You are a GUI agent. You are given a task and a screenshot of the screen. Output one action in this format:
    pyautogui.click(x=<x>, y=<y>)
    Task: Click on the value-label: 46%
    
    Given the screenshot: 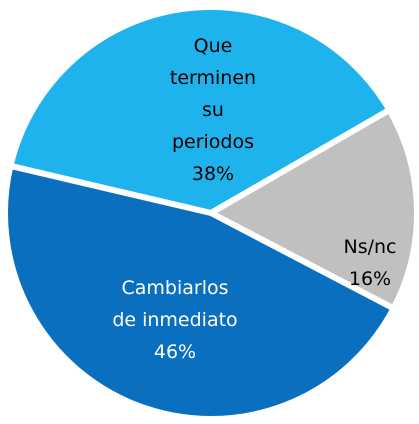 What is the action you would take?
    pyautogui.click(x=175, y=352)
    